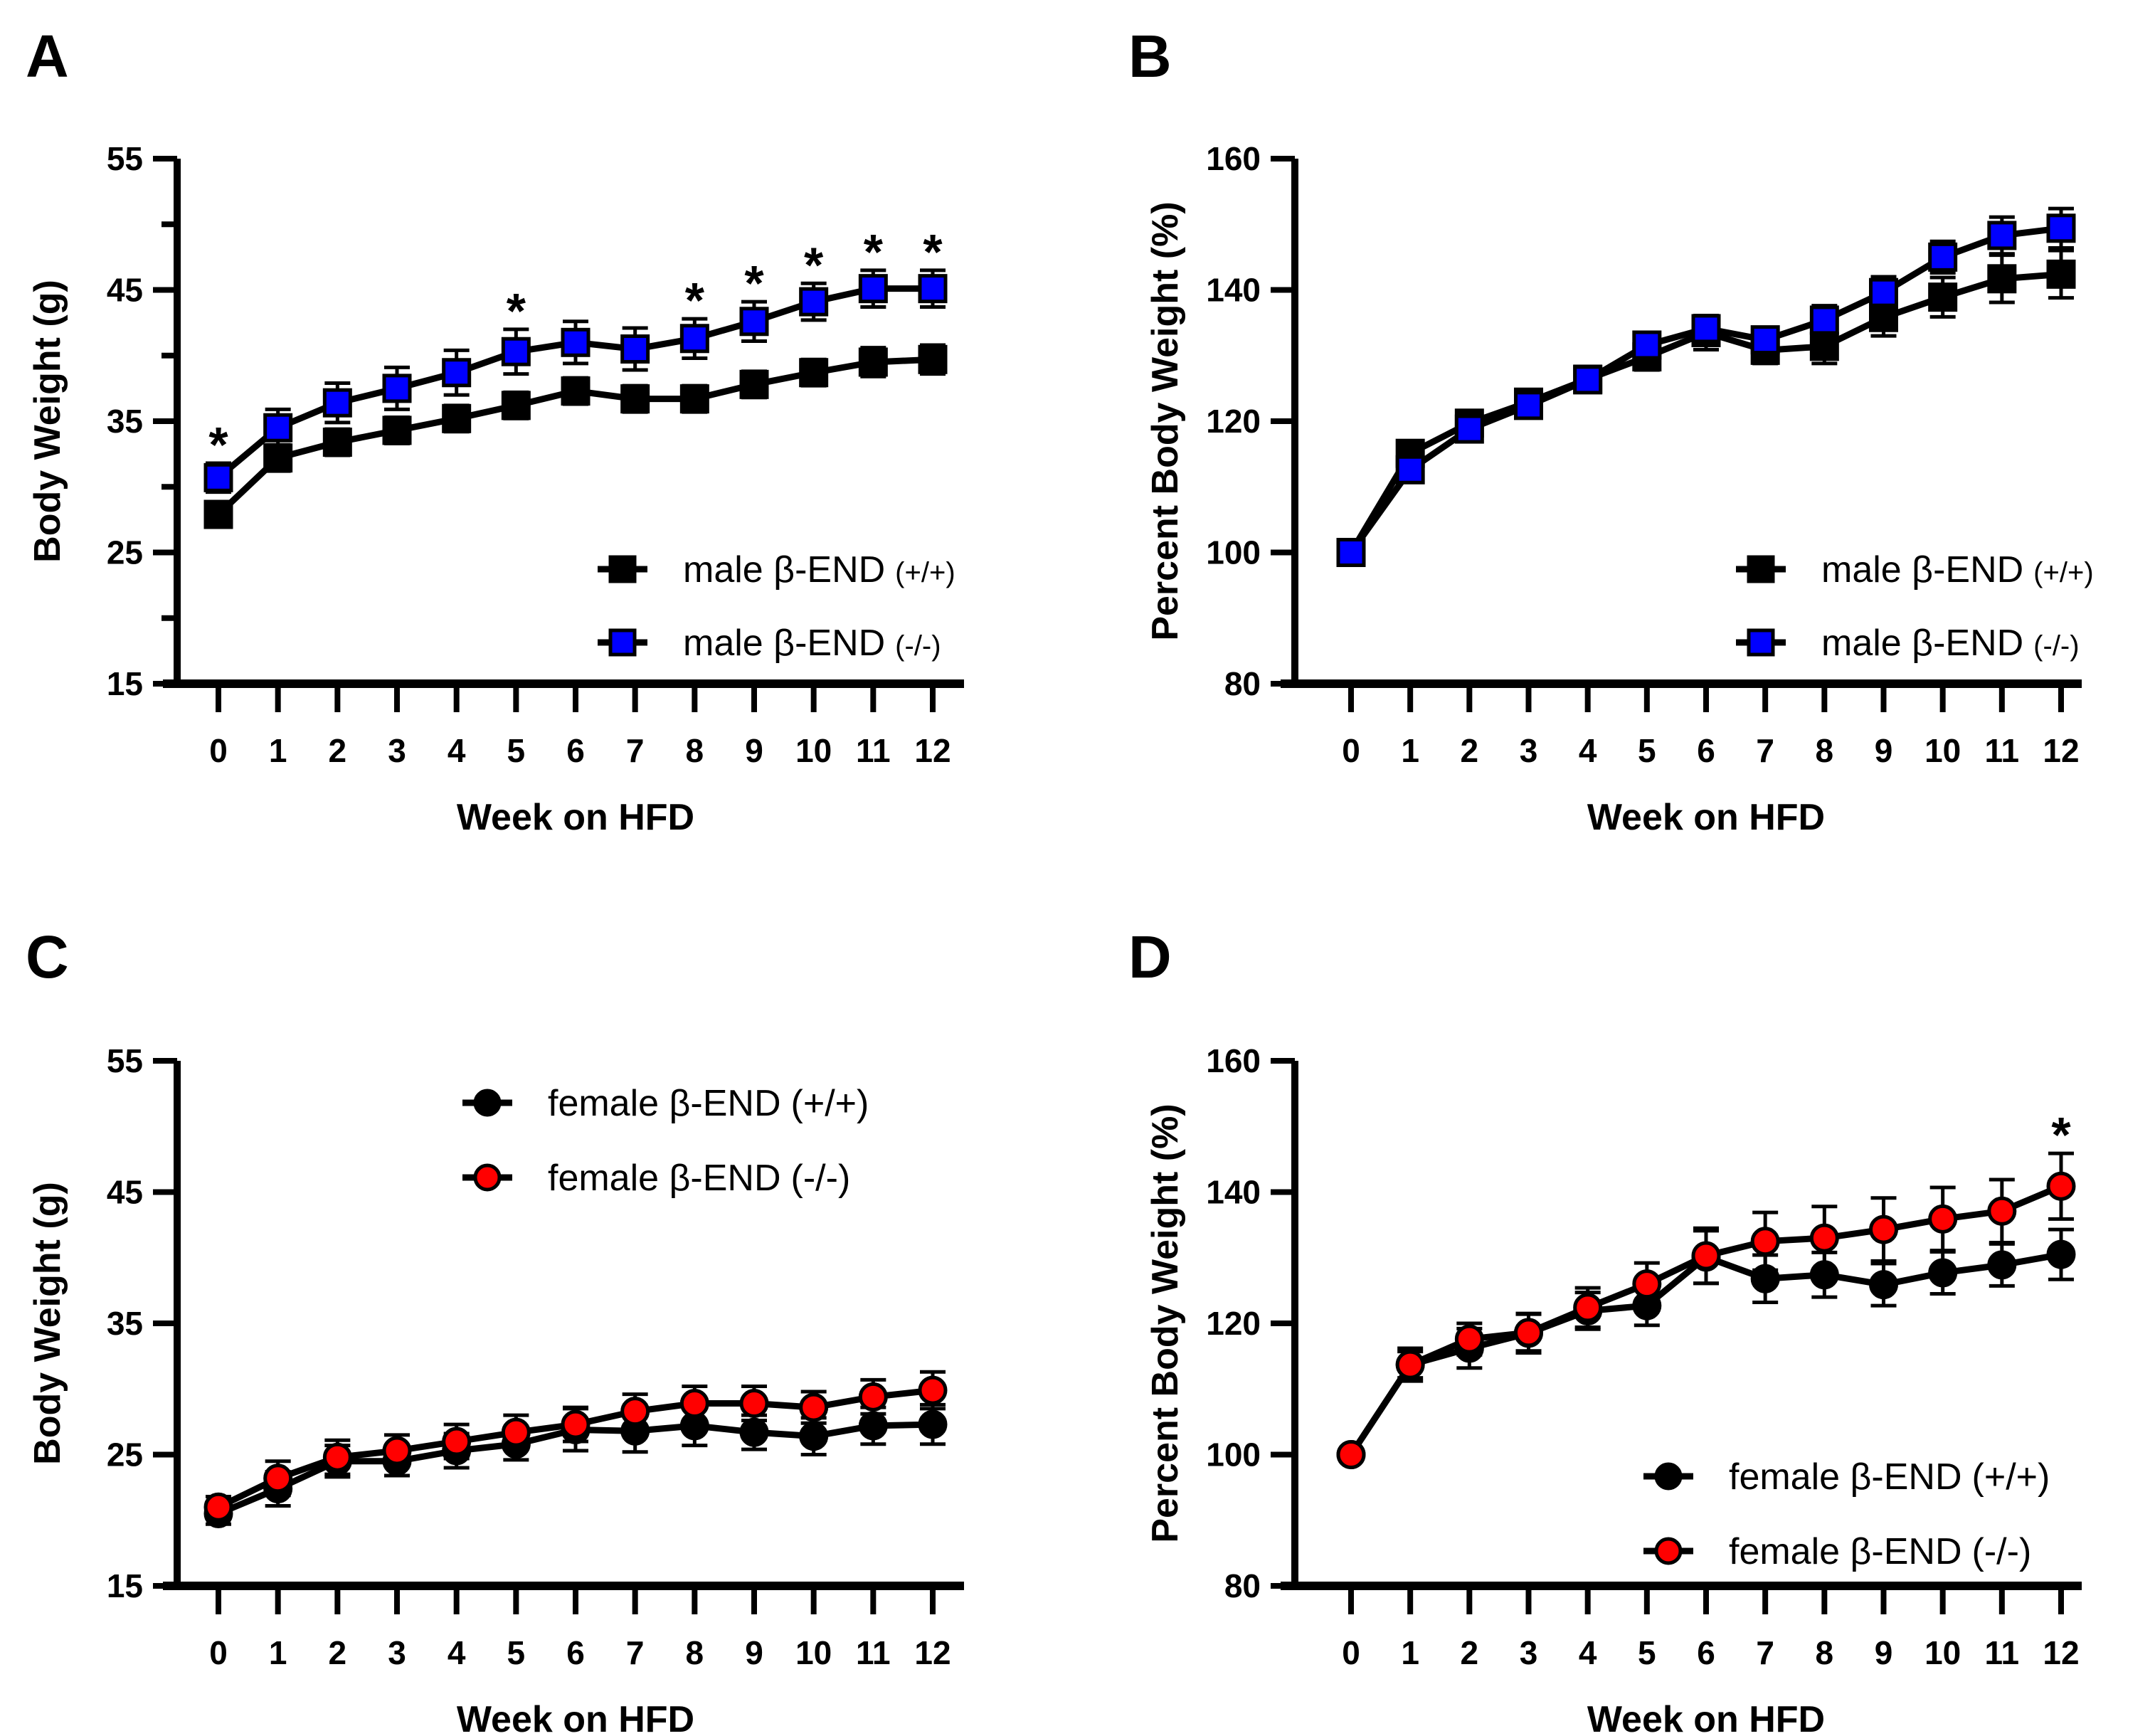  I want to click on panel-letter-a: A, so click(47, 57).